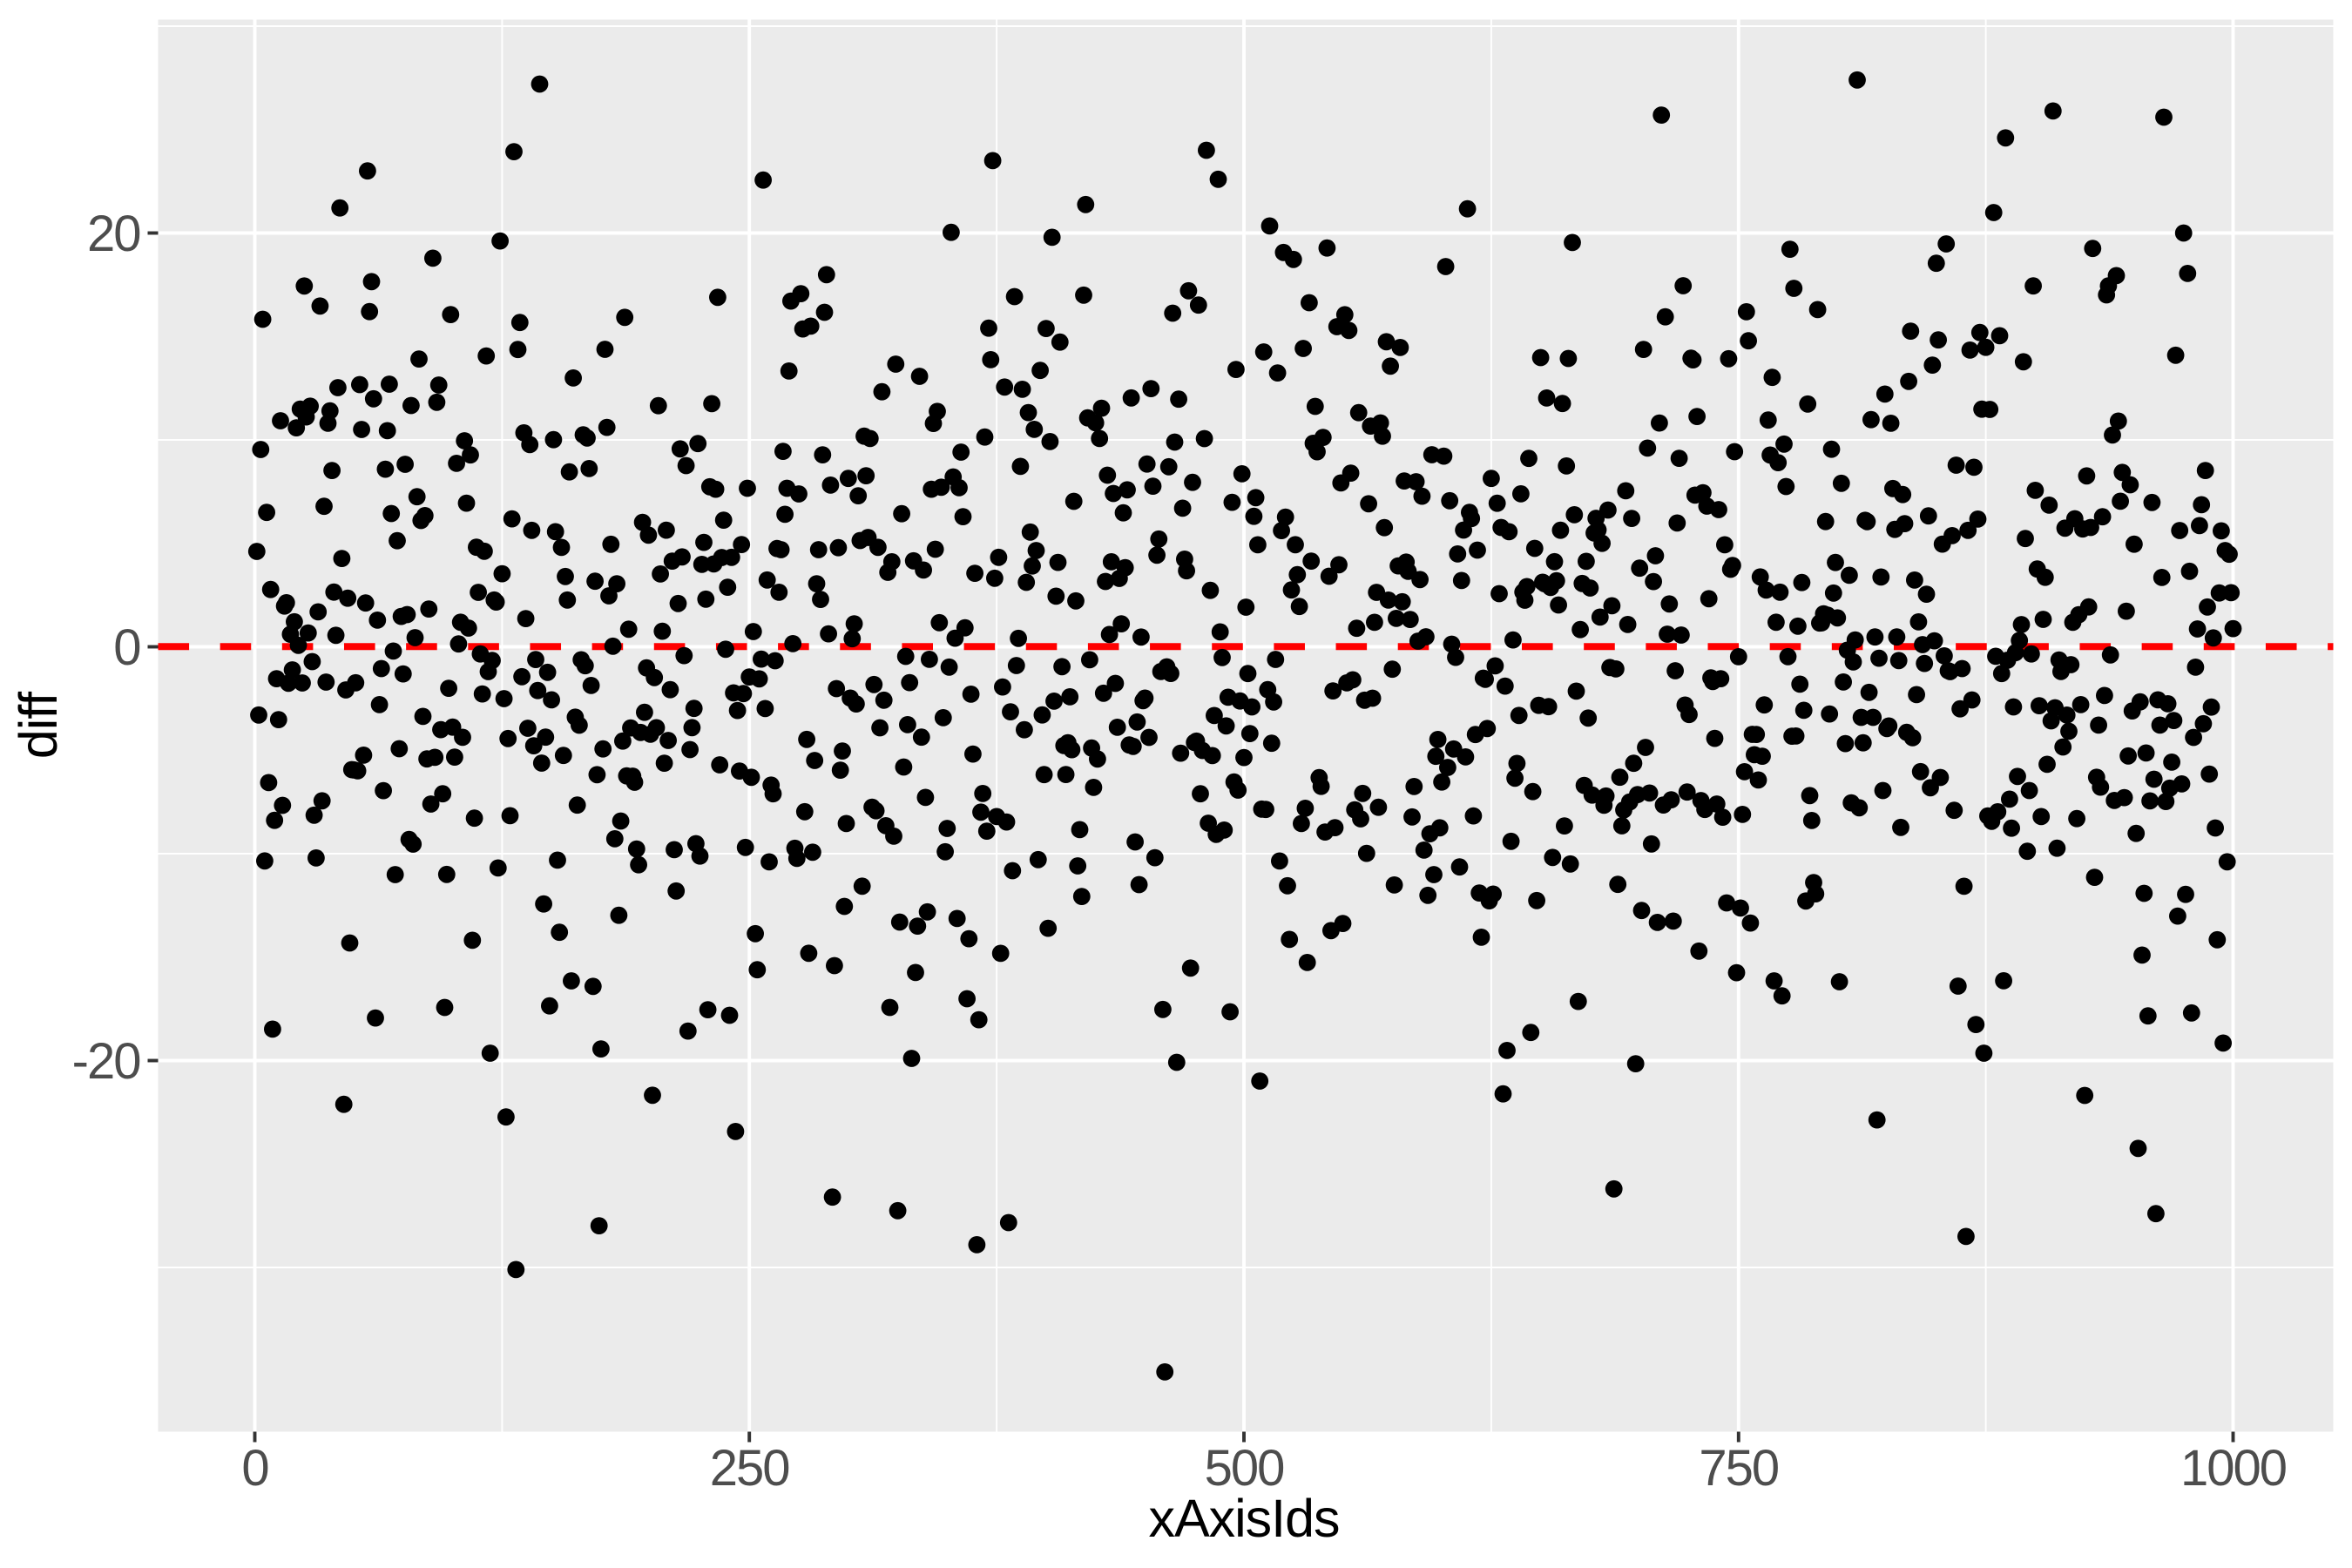 The height and width of the screenshot is (1568, 2352). What do you see at coordinates (114, 234) in the screenshot?
I see `svg-text: 20` at bounding box center [114, 234].